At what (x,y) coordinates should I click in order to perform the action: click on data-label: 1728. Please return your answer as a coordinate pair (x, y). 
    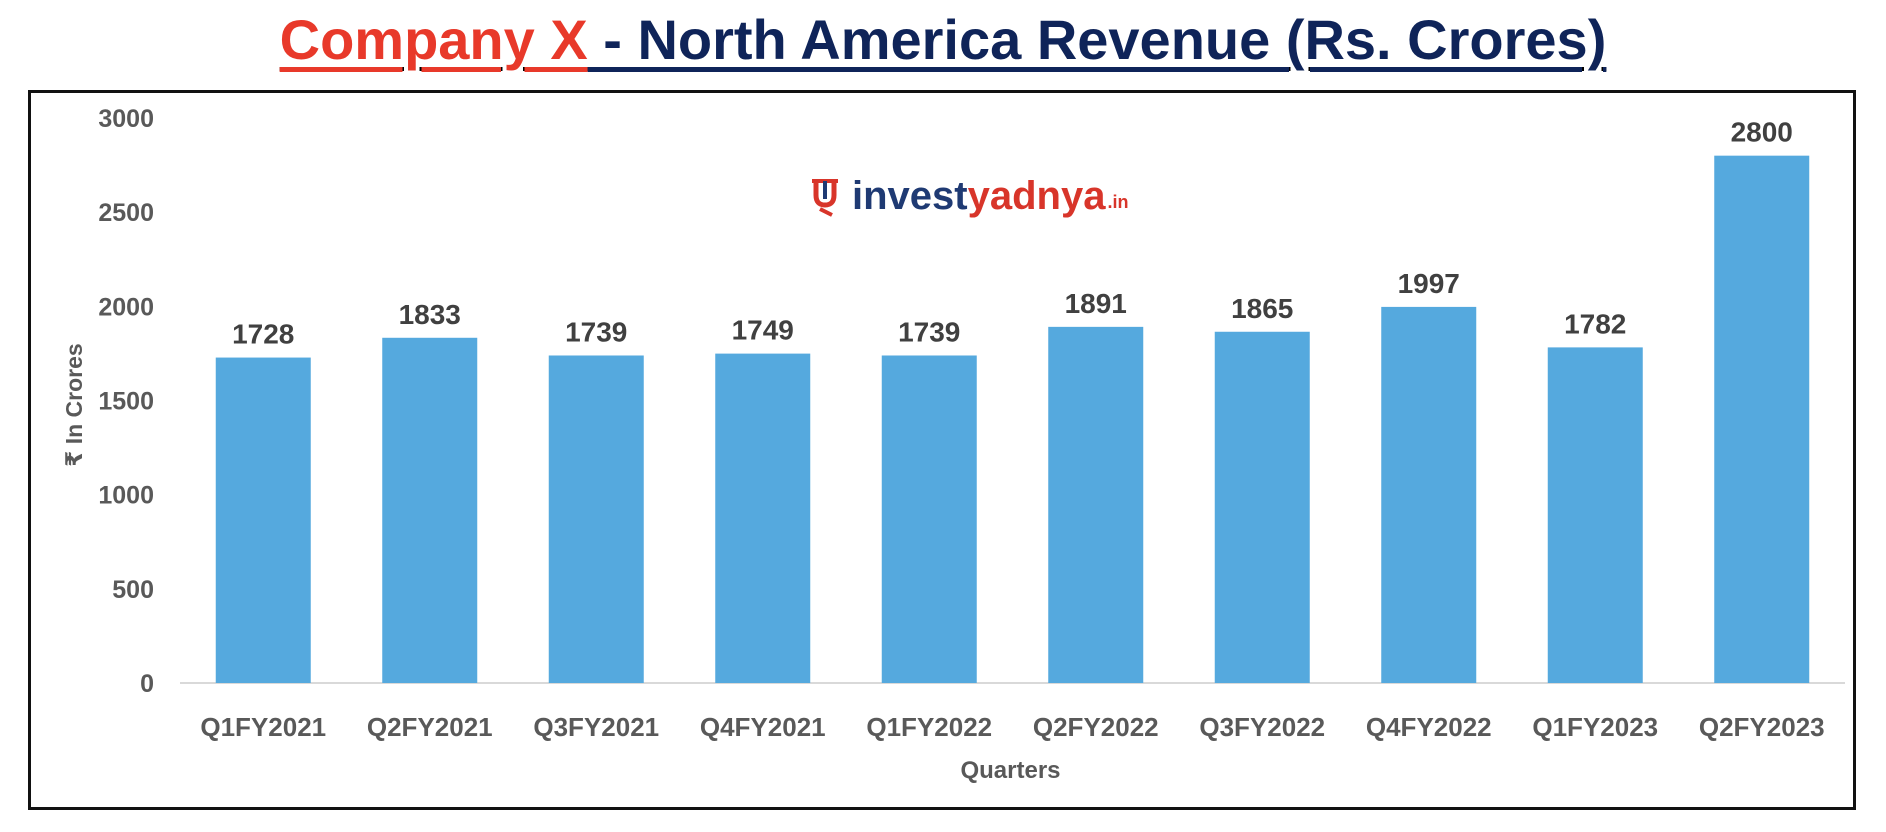
    Looking at the image, I should click on (263, 334).